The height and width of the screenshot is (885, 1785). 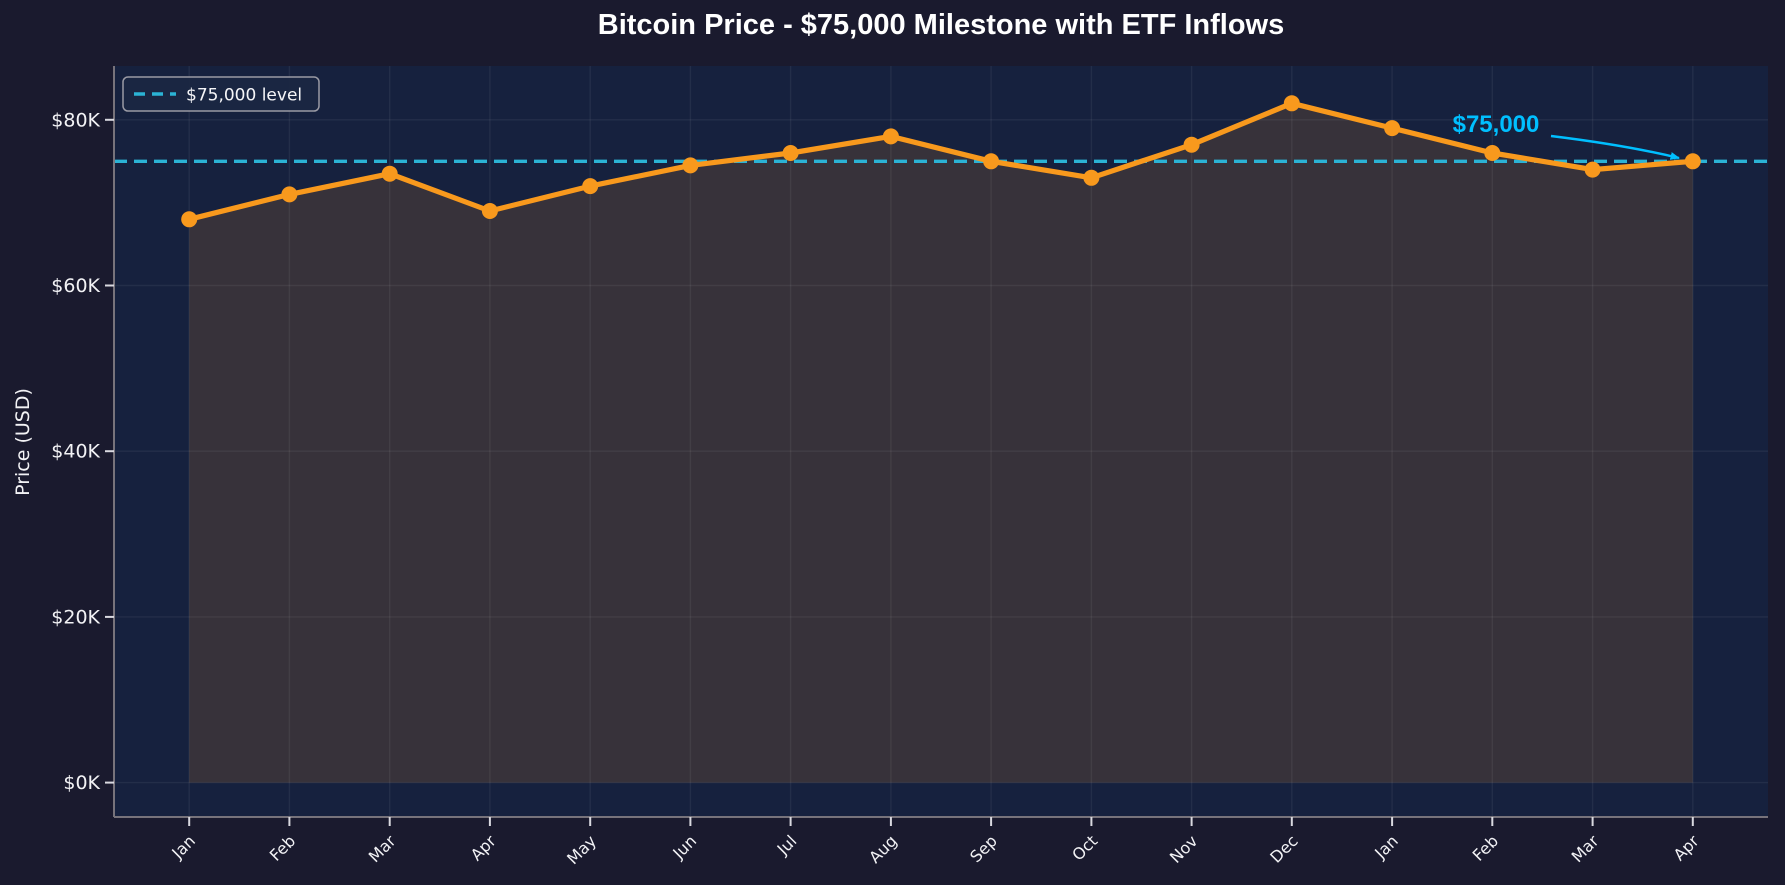 I want to click on legend: $75,000 level, so click(x=221, y=94).